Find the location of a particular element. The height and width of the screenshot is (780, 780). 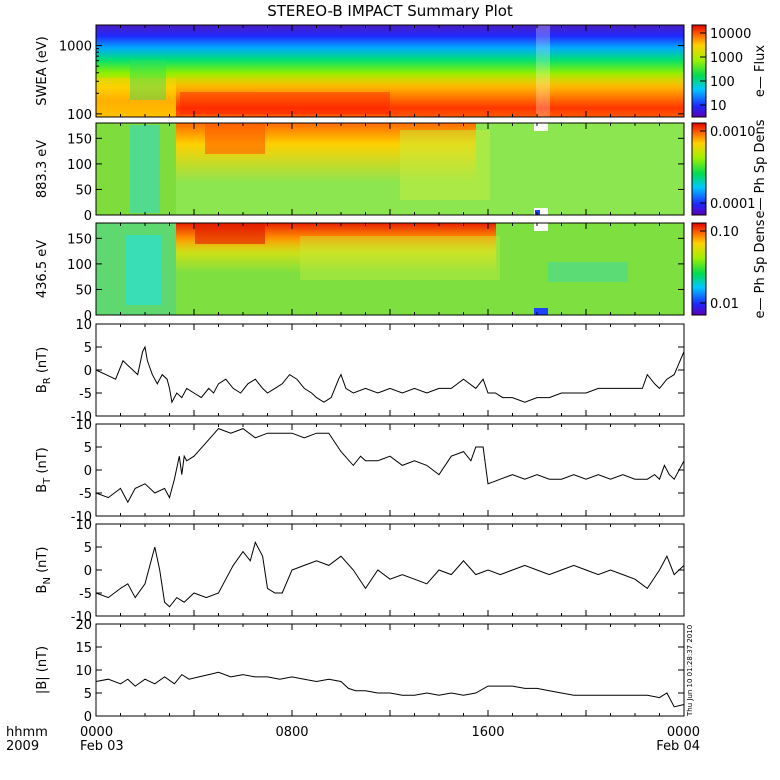

swea-ytick-label: 100 is located at coordinates (79, 115).